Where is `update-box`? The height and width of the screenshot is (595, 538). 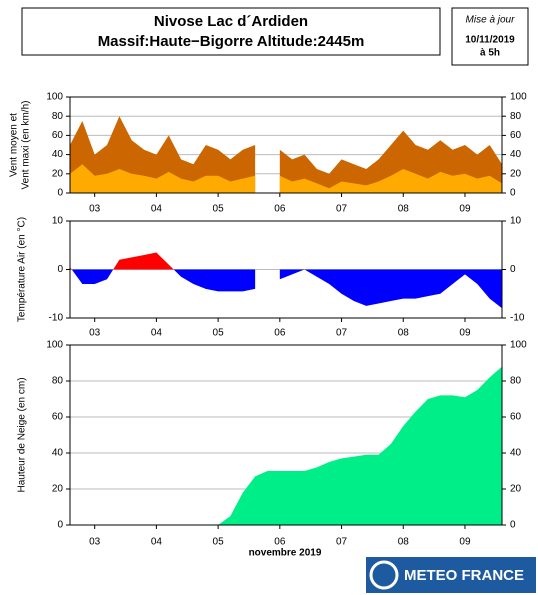
update-box is located at coordinates (490, 36).